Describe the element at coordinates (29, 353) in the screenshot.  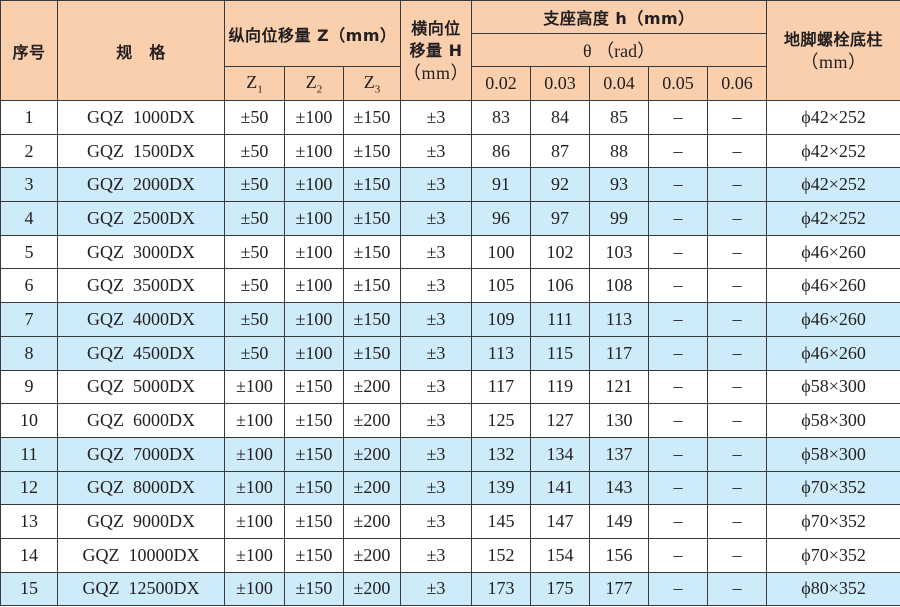
I see `cell-no: 8` at that location.